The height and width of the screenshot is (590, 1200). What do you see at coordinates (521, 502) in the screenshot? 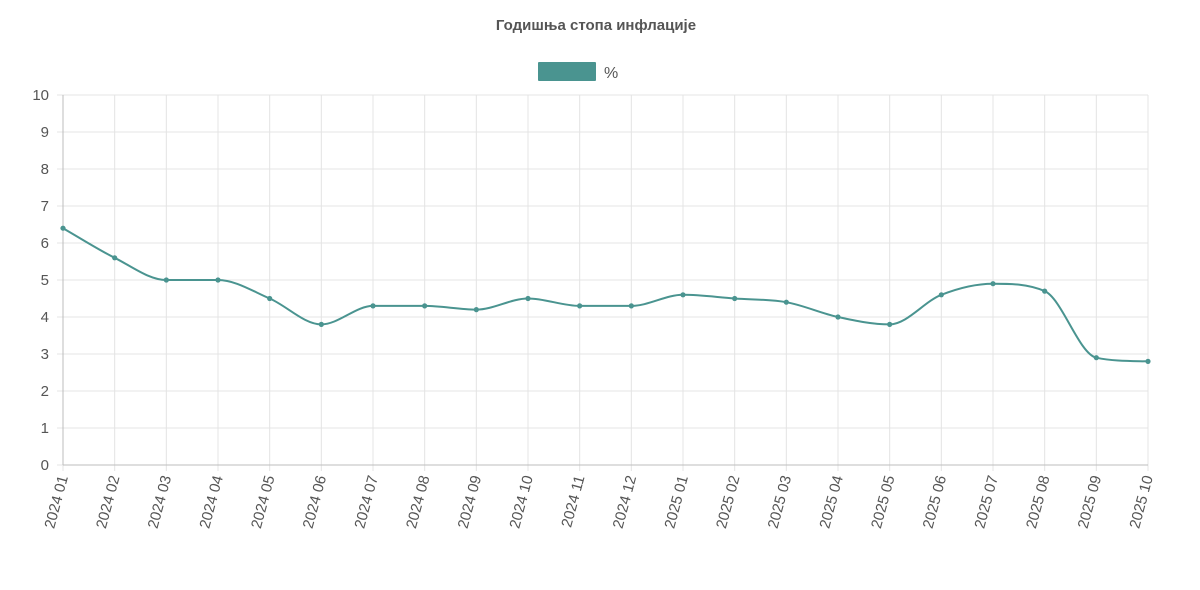
I see `x-tick-label: 2024 10` at bounding box center [521, 502].